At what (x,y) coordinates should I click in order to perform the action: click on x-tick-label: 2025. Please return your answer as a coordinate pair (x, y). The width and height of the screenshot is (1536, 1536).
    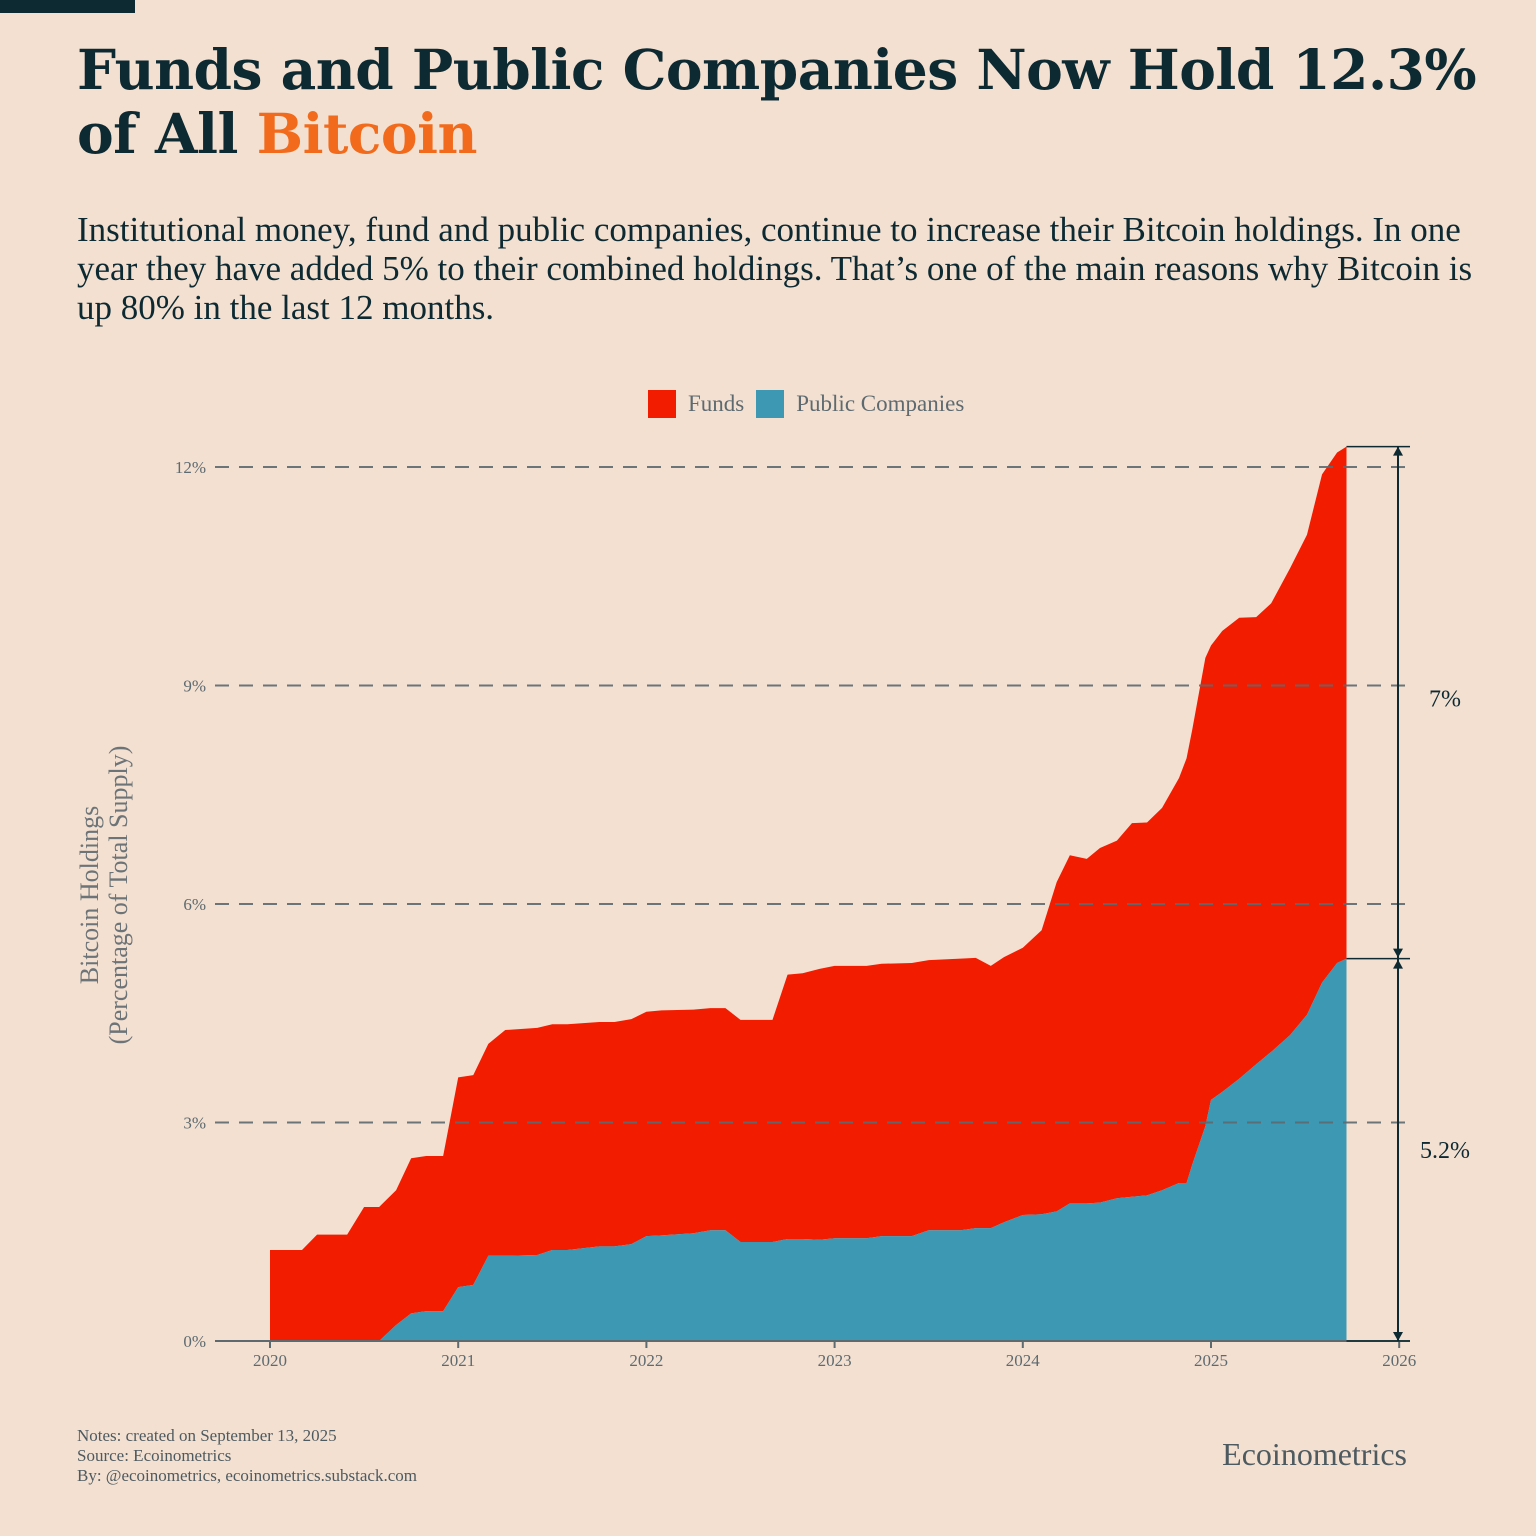
    Looking at the image, I should click on (1211, 1360).